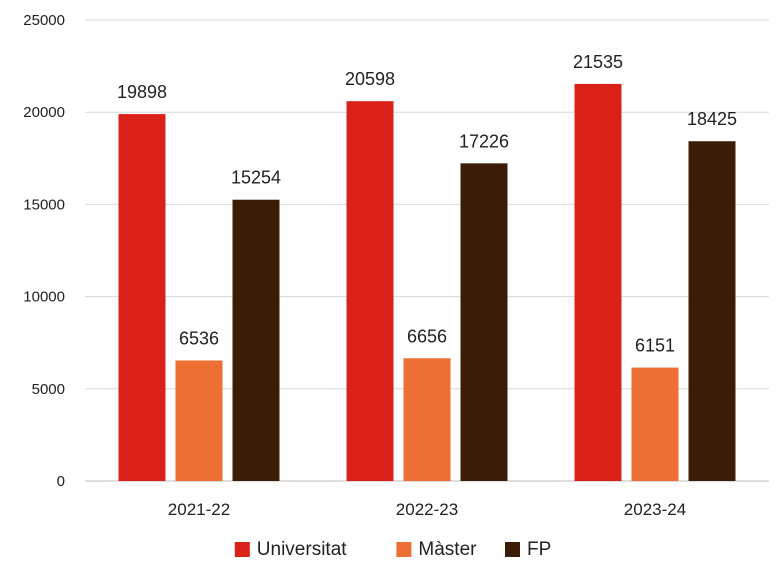 The height and width of the screenshot is (572, 784). I want to click on y-tick-label: 15000, so click(44, 204).